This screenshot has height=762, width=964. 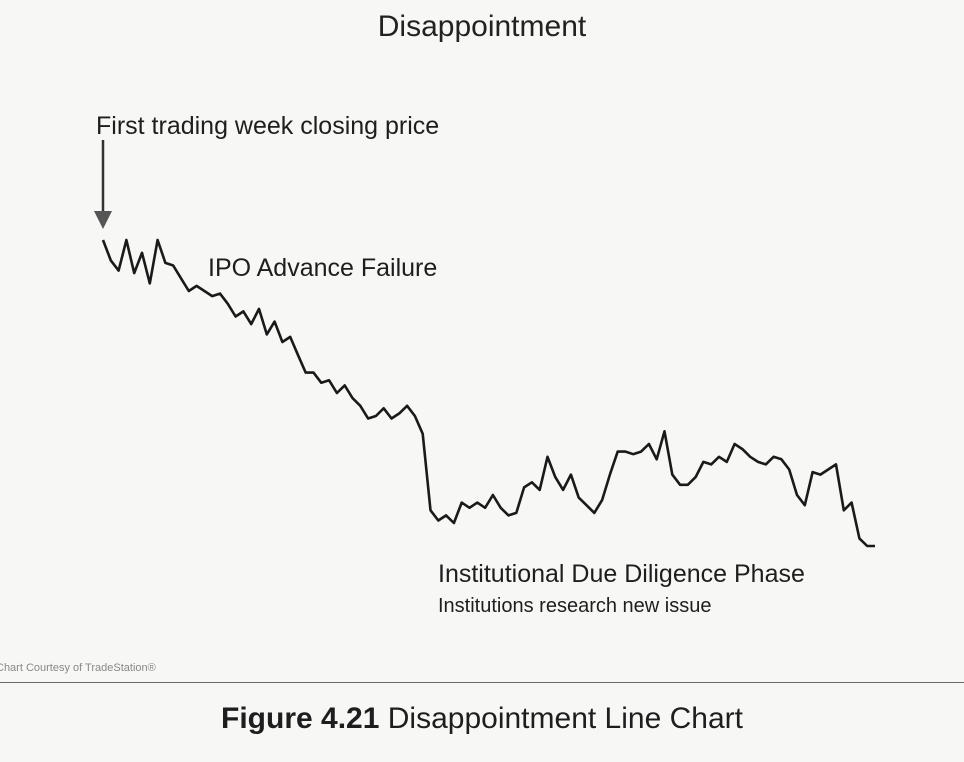 I want to click on arrow-head, so click(x=103, y=220).